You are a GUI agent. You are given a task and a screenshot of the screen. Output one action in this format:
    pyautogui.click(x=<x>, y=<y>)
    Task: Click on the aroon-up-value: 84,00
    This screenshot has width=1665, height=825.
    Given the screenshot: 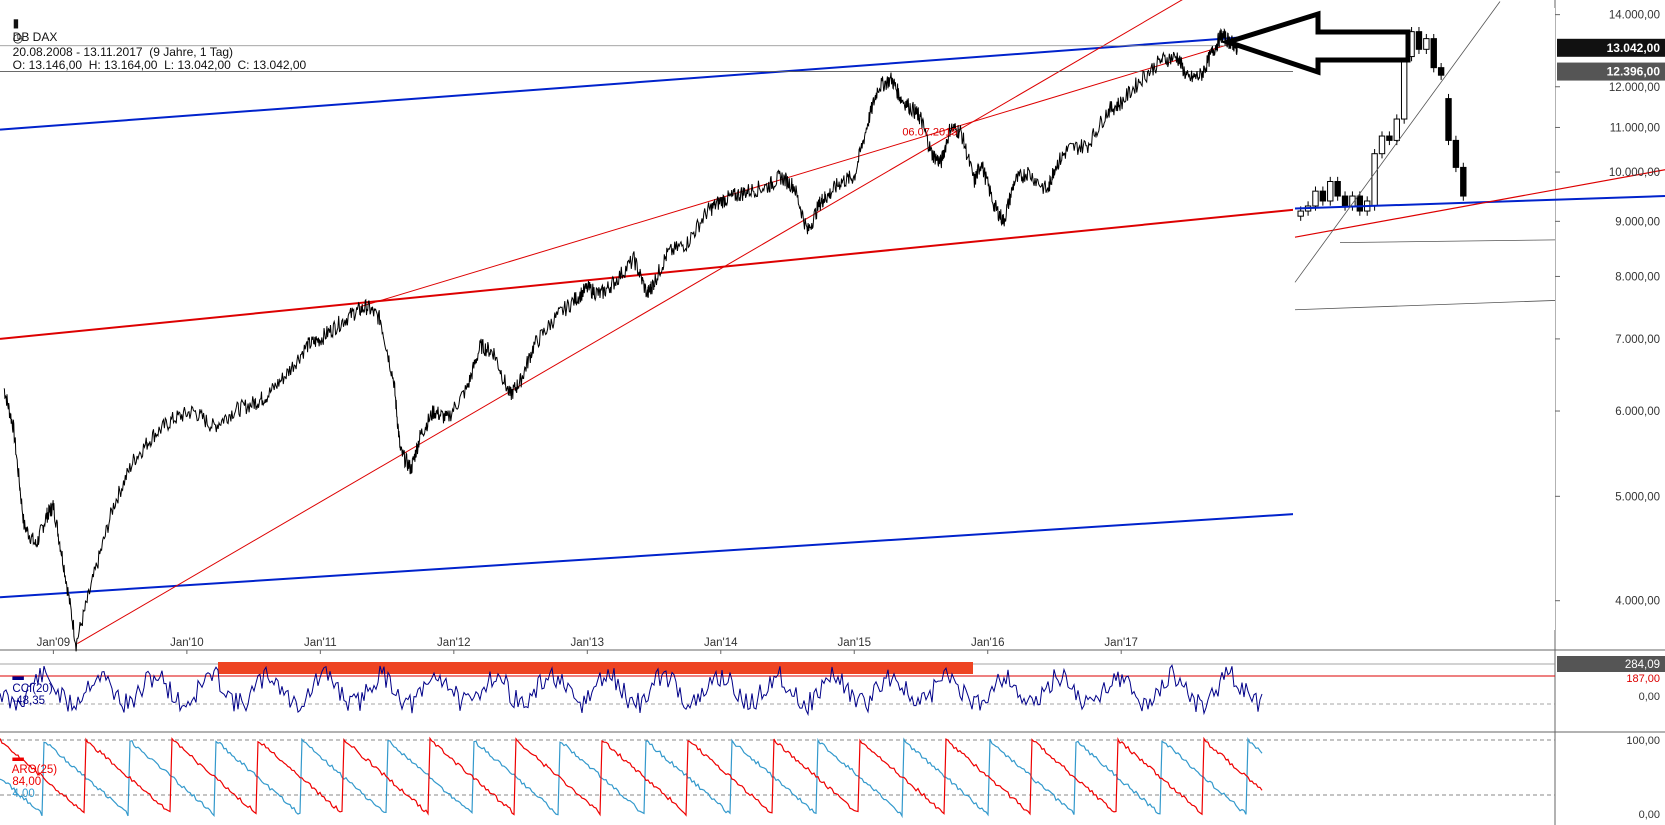 What is the action you would take?
    pyautogui.click(x=27, y=782)
    